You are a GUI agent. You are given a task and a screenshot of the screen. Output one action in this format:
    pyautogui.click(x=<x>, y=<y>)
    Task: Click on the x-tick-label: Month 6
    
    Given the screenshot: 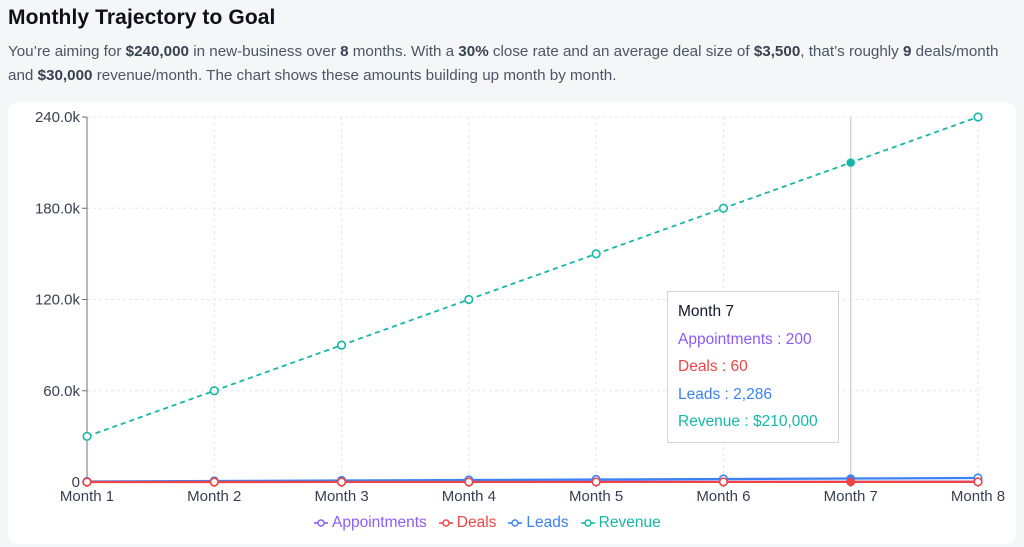 What is the action you would take?
    pyautogui.click(x=723, y=496)
    